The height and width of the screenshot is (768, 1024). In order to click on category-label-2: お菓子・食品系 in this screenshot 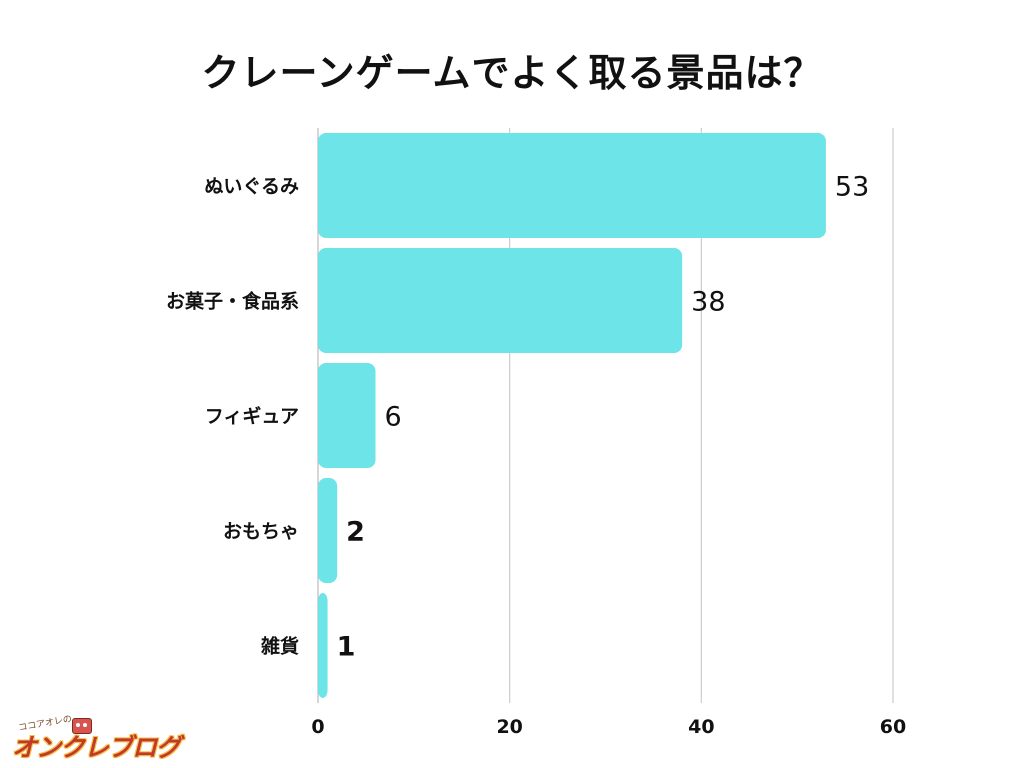, I will do `click(232, 301)`.